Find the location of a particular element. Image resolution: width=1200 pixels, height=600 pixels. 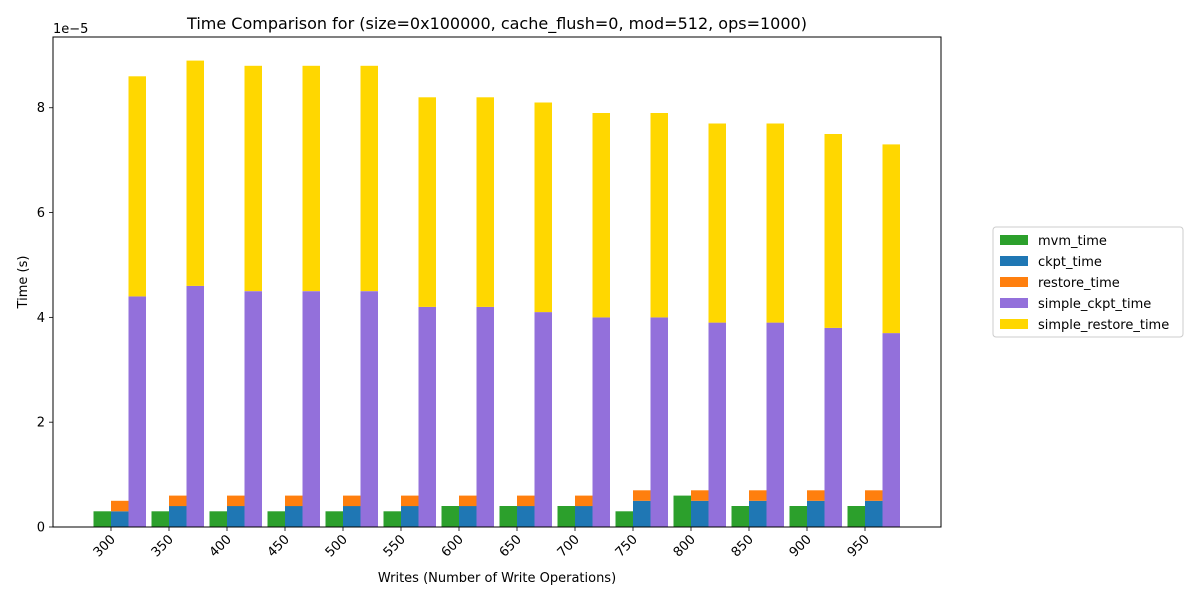

y-tick-label-2: 2 is located at coordinates (41, 423).